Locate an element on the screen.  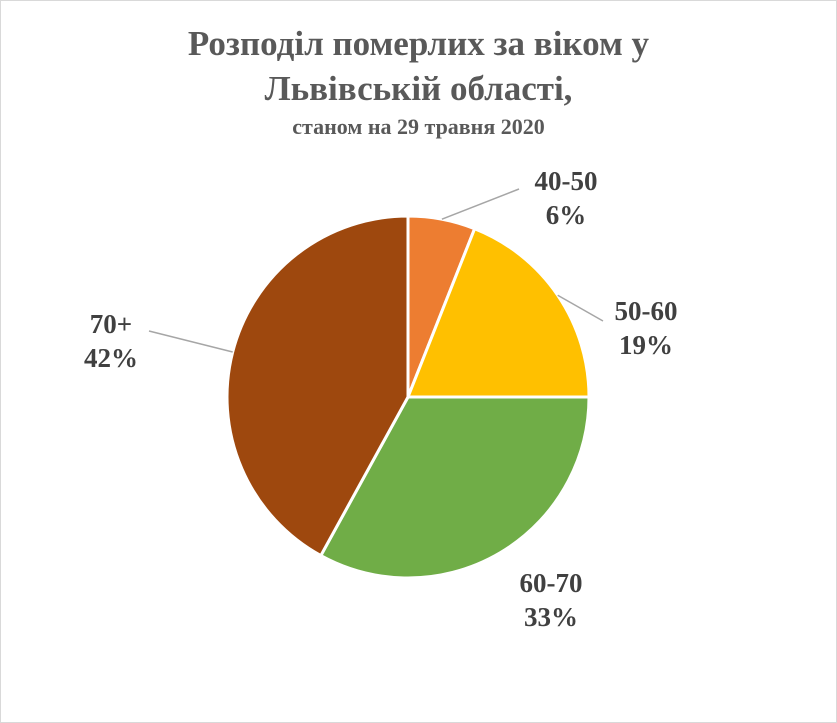
slice-value-label: 33% is located at coordinates (551, 617).